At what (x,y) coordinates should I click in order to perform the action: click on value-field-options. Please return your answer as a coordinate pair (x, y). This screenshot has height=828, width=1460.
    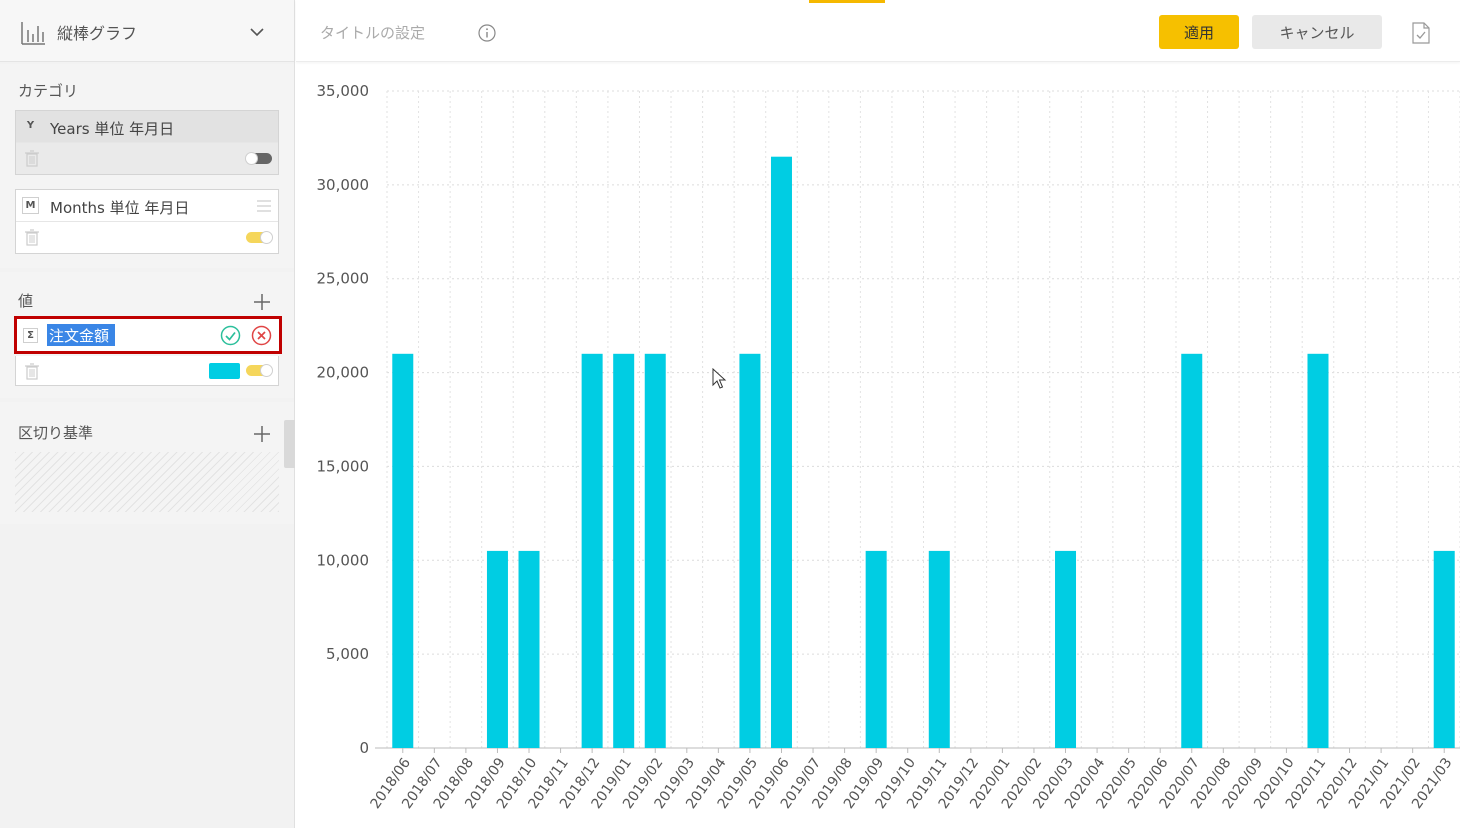
    Looking at the image, I should click on (147, 371).